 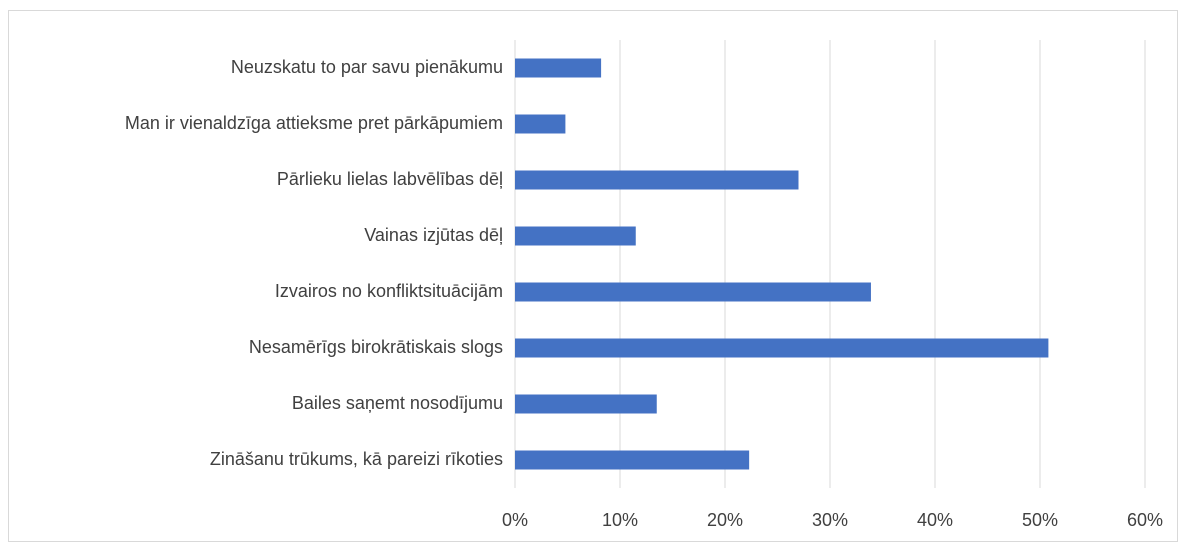 What do you see at coordinates (515, 520) in the screenshot?
I see `x-tick-label: 0%` at bounding box center [515, 520].